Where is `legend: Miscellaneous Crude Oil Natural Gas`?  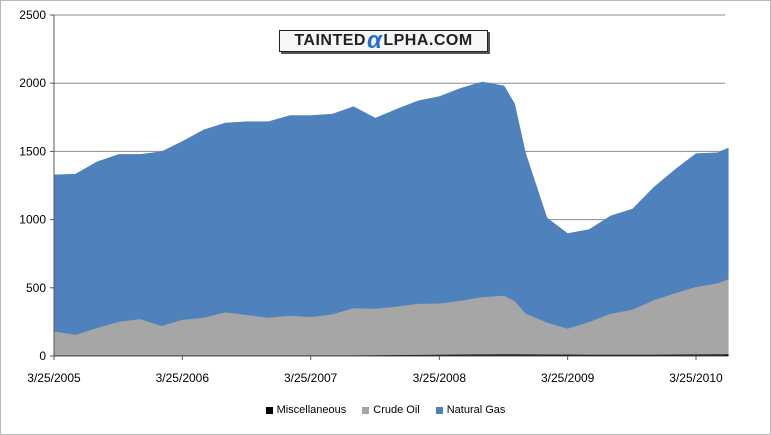 legend: Miscellaneous Crude Oil Natural Gas is located at coordinates (385, 410).